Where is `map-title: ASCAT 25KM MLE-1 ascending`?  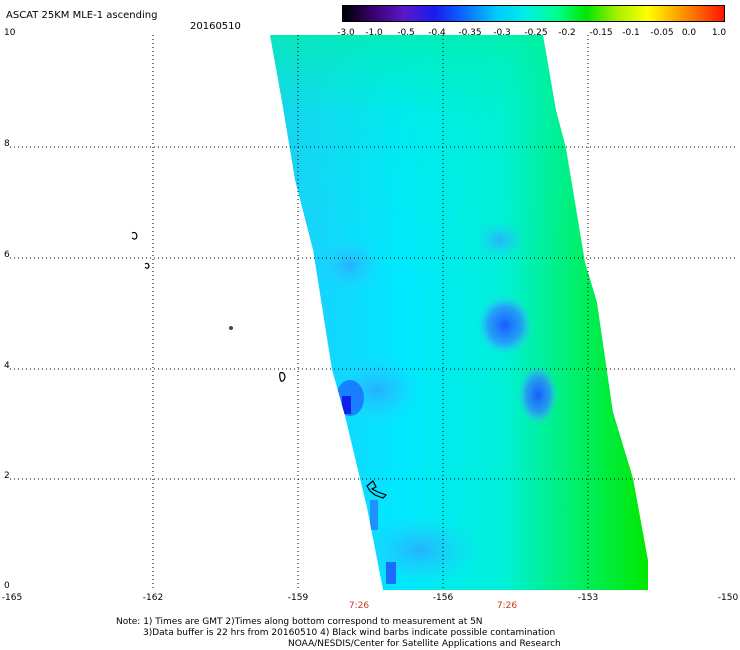
map-title: ASCAT 25KM MLE-1 ascending is located at coordinates (82, 15).